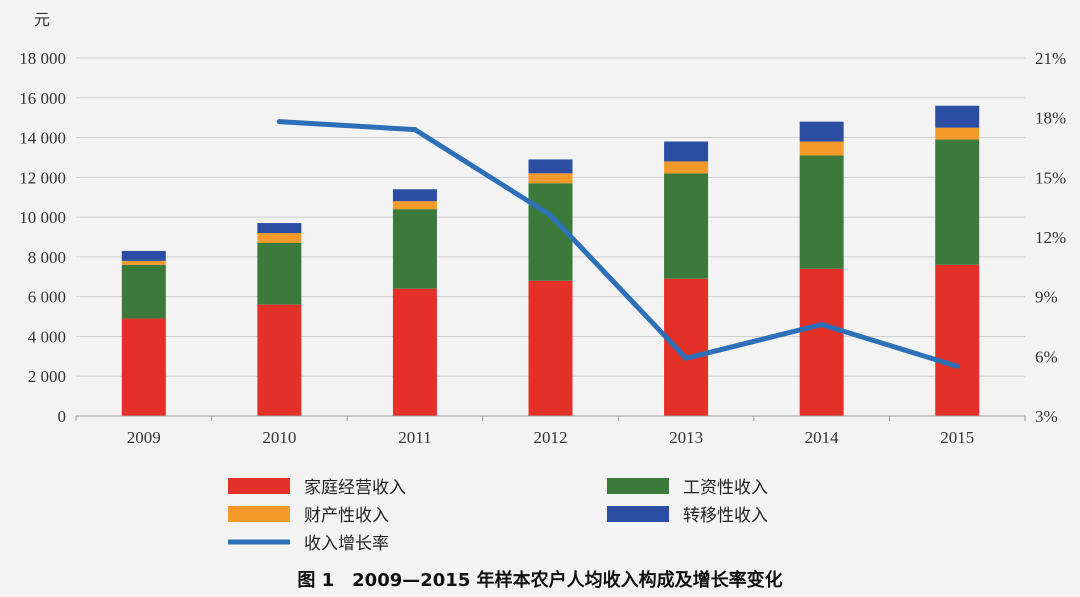 The width and height of the screenshot is (1080, 597). Describe the element at coordinates (42, 58) in the screenshot. I see `y-left-tick-label: 18 000` at that location.